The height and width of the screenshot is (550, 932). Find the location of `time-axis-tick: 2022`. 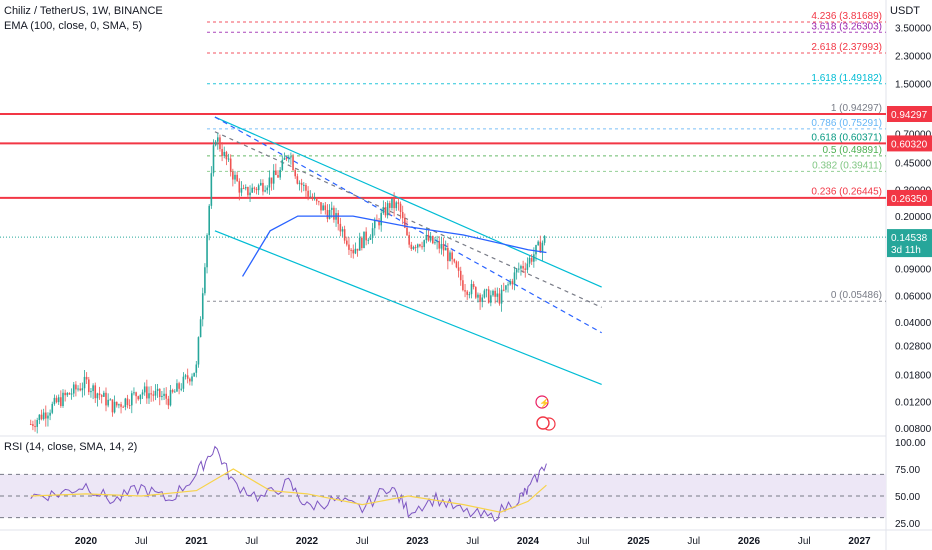

time-axis-tick: 2022 is located at coordinates (307, 541).